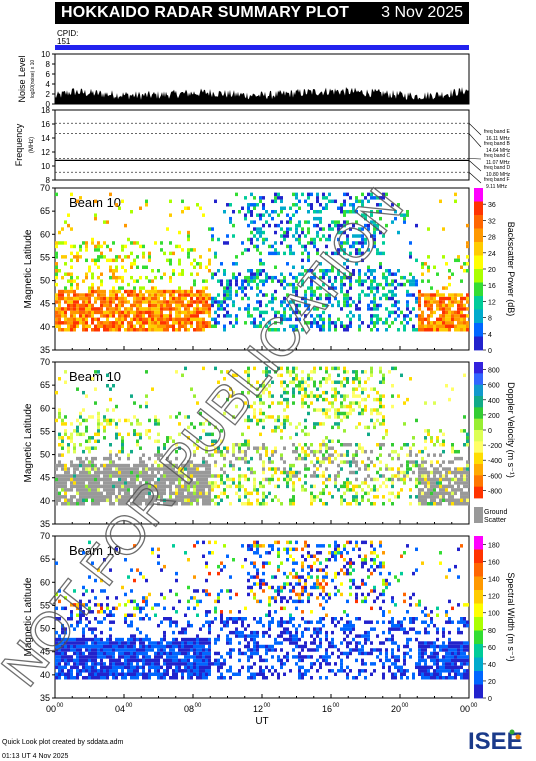 The height and width of the screenshot is (761, 536). Describe the element at coordinates (497, 156) in the screenshot. I see `freq-band-label: freq band C` at that location.